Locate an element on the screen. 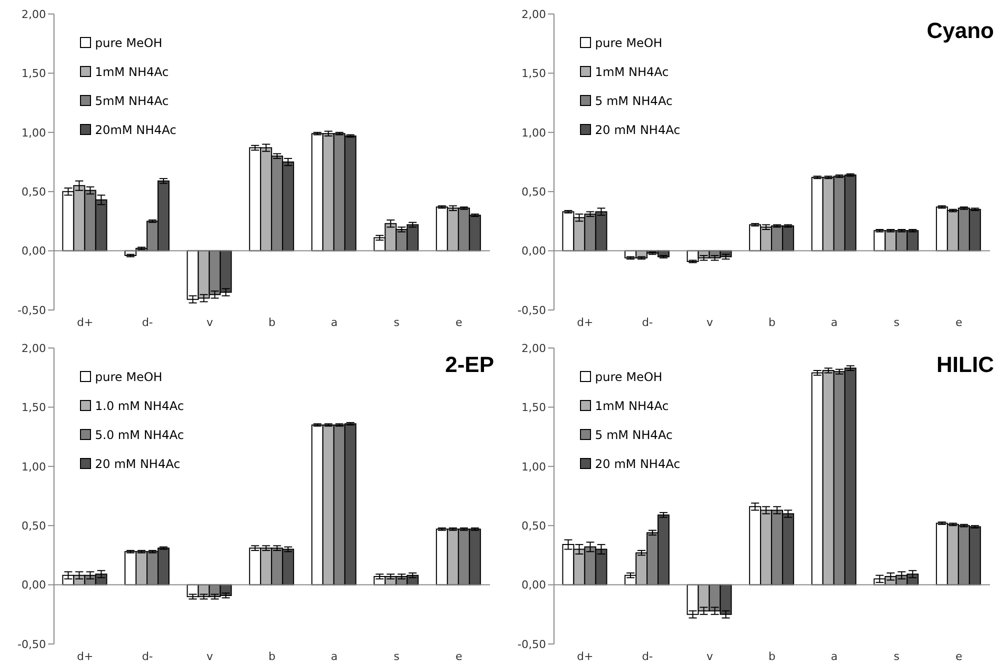 Image resolution: width=1000 pixels, height=668 pixels. chart-title: HILIC is located at coordinates (965, 365).